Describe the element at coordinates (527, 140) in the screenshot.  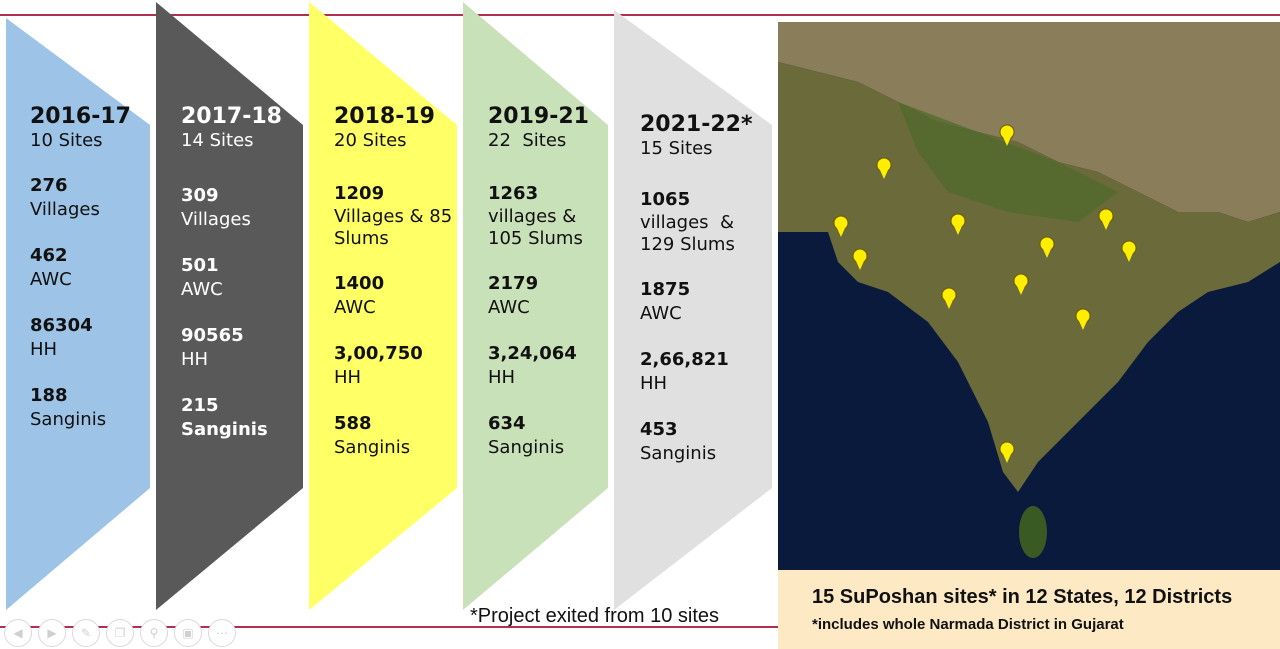
I see `sites-count: 22 Sites` at that location.